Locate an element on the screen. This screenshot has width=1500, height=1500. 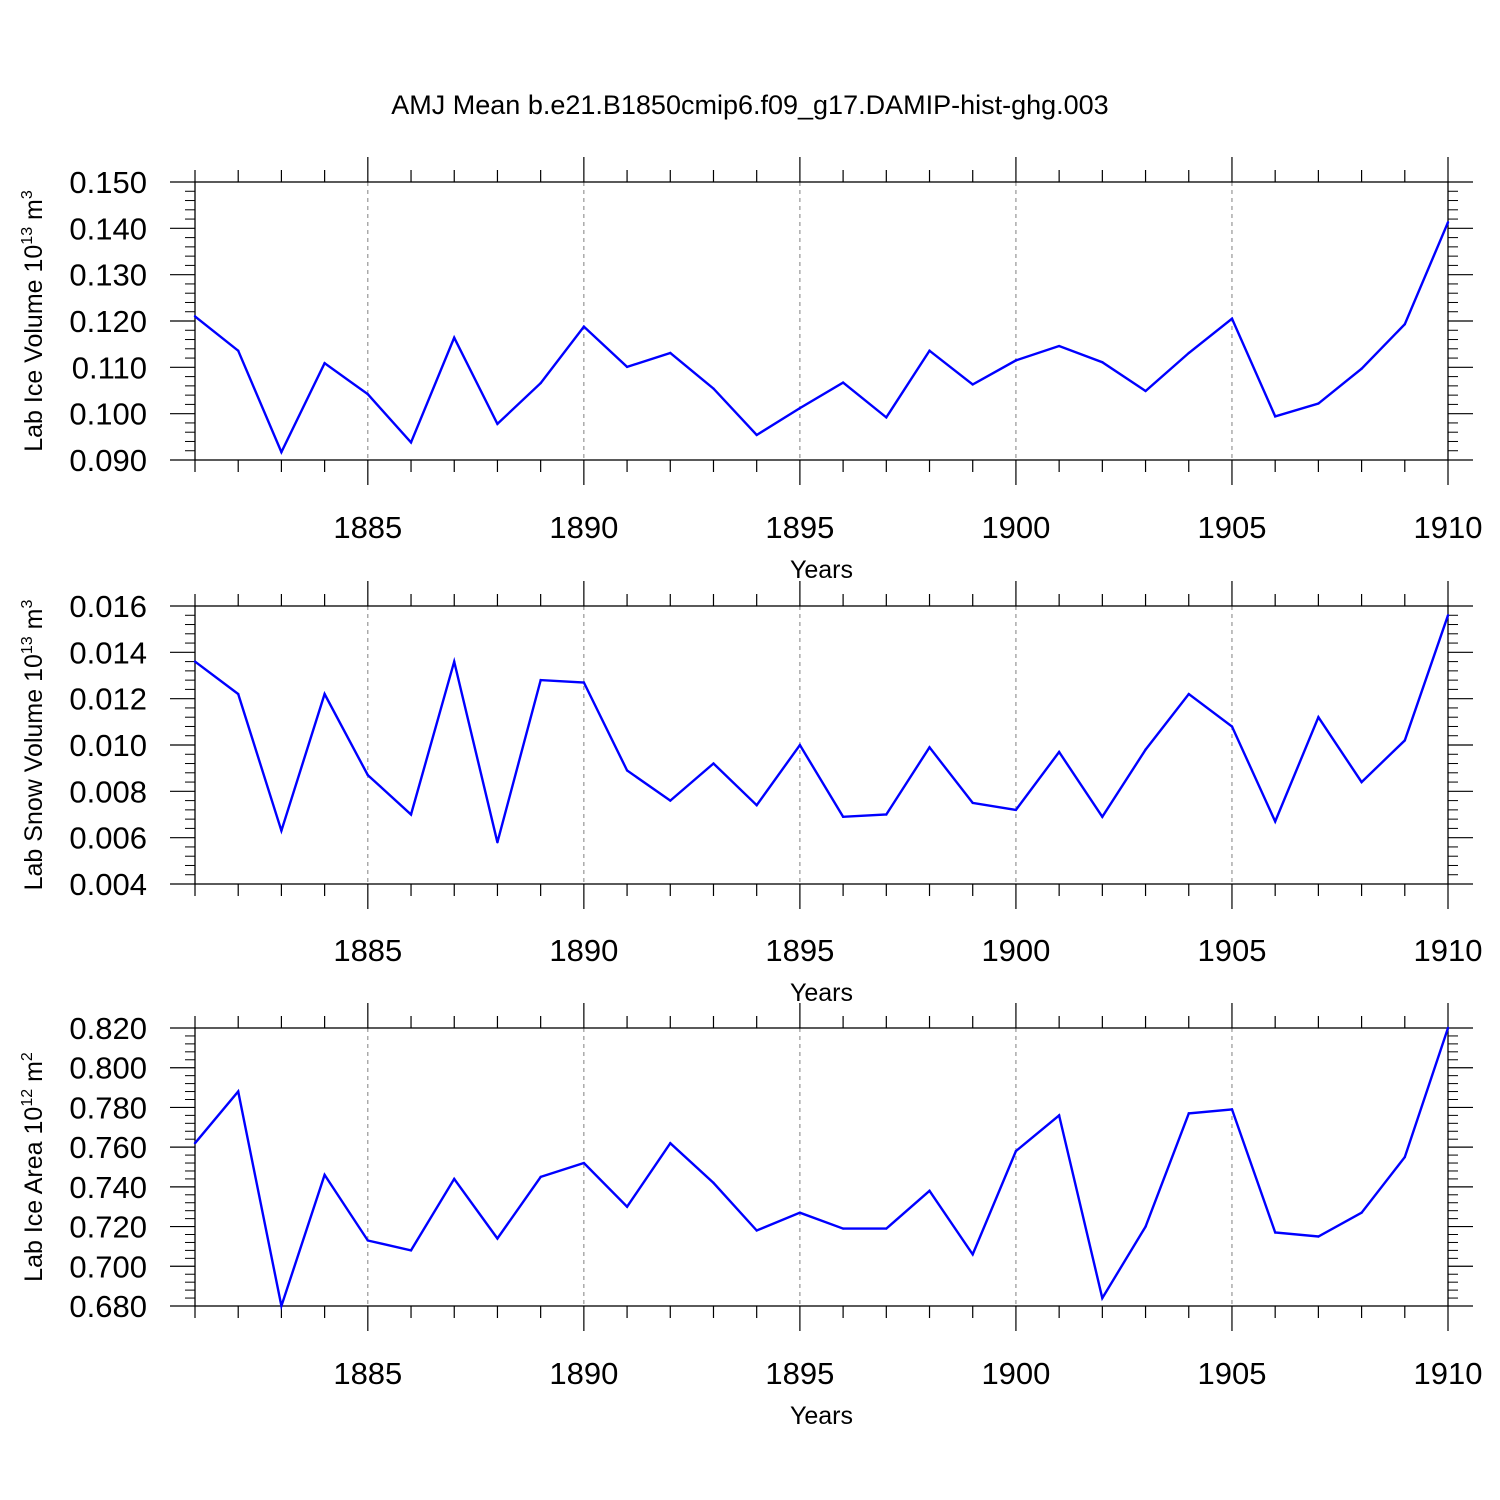
panel2-x-tick-label: 1900 is located at coordinates (1015, 950).